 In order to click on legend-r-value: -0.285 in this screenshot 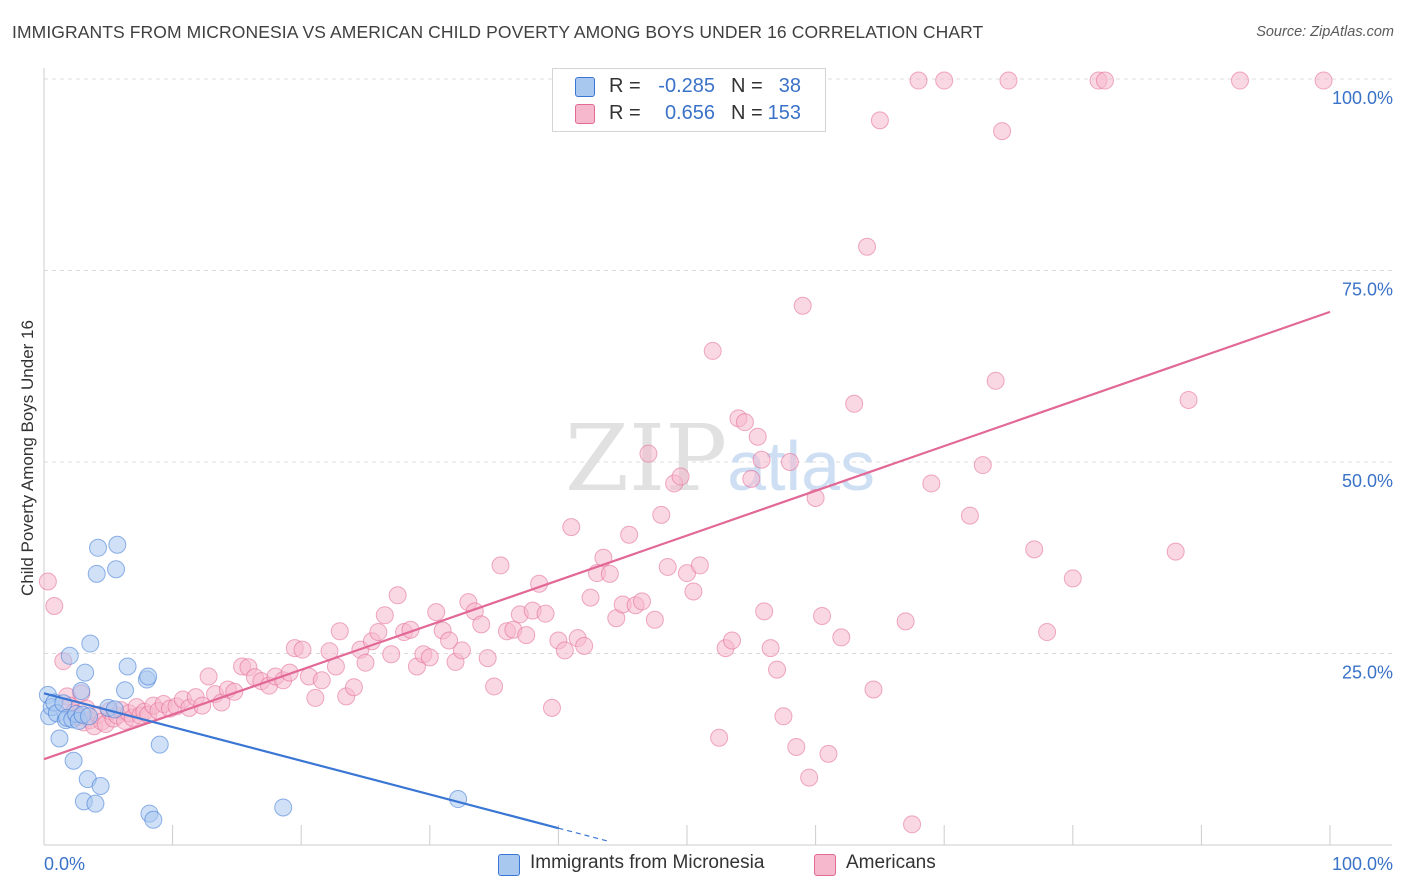, I will do `click(686, 86)`.